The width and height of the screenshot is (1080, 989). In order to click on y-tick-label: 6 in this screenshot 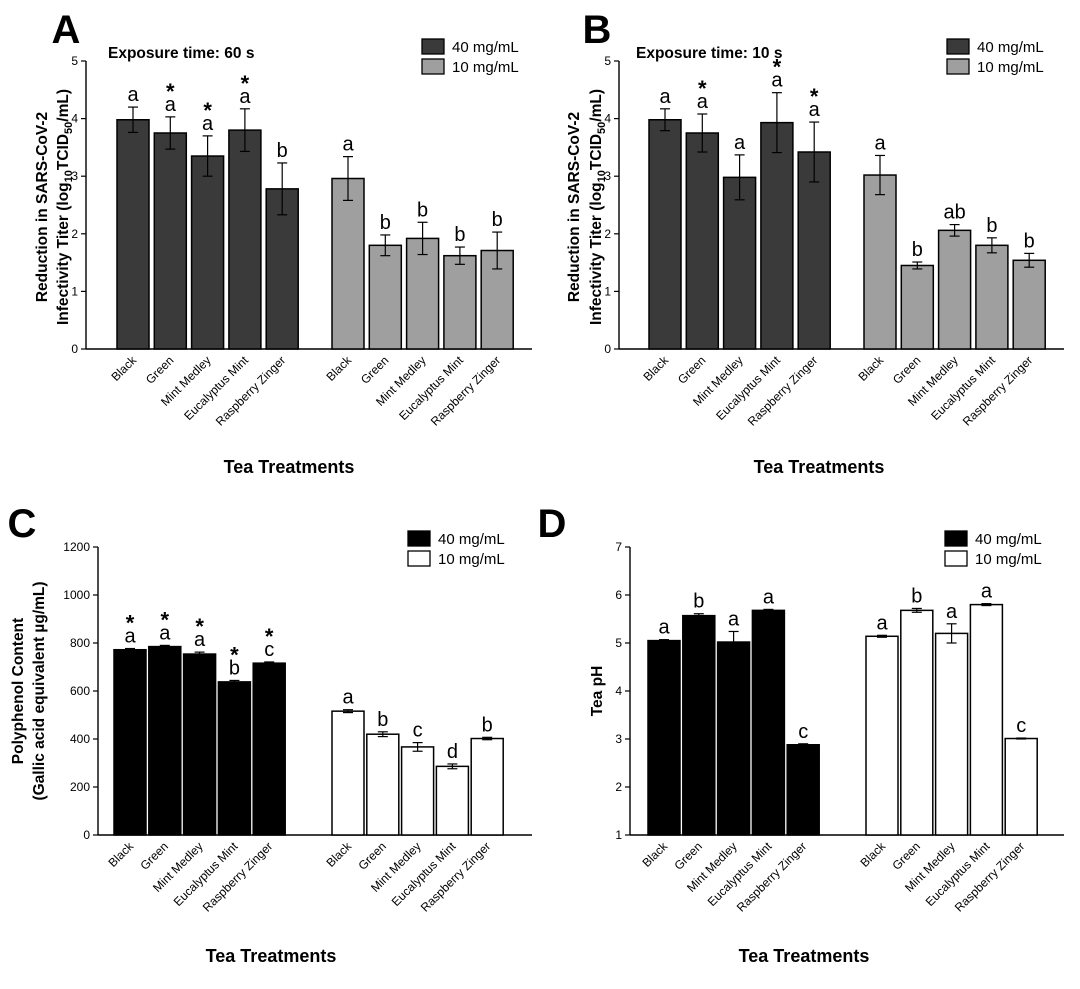, I will do `click(618, 595)`.